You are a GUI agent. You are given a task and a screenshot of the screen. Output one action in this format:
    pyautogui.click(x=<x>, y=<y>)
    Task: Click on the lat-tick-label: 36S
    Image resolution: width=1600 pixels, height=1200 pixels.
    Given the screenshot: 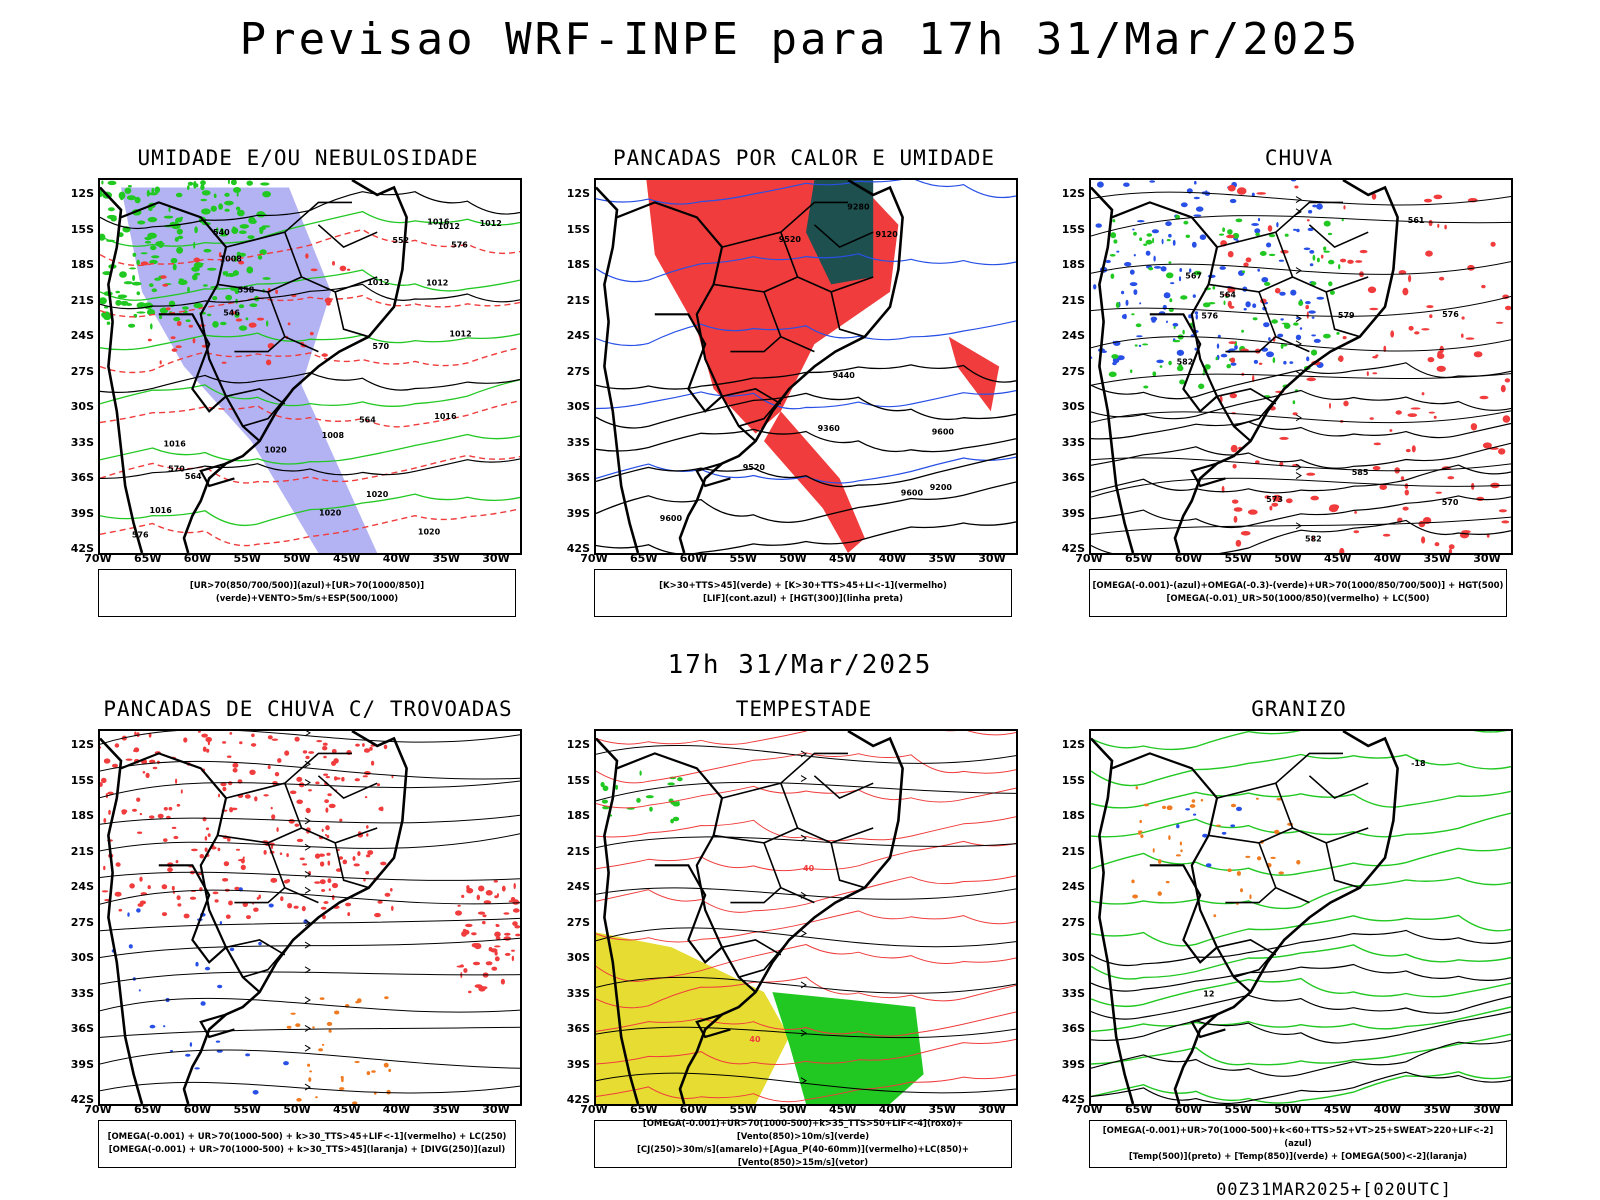 What is the action you would take?
    pyautogui.click(x=578, y=477)
    